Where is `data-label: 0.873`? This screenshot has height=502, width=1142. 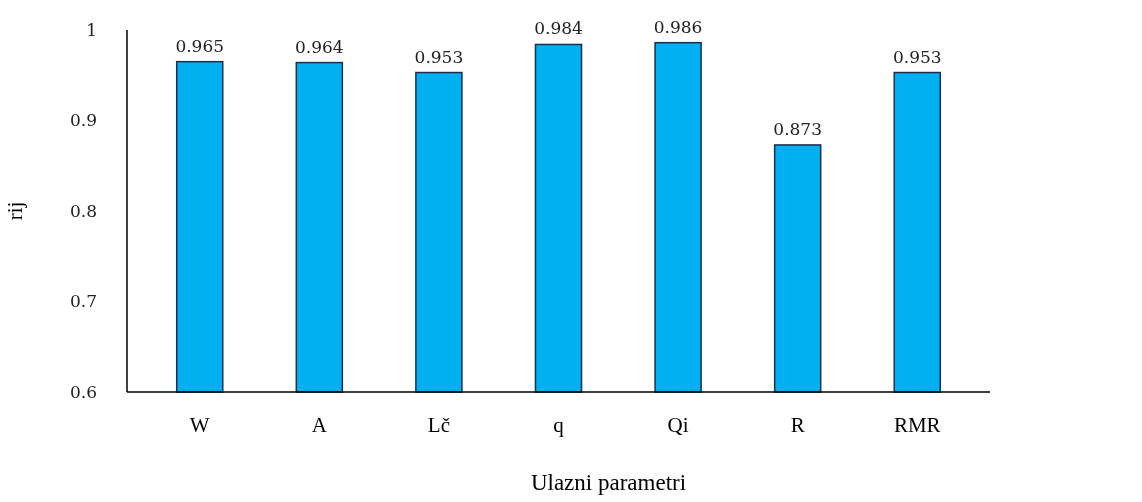 data-label: 0.873 is located at coordinates (798, 128).